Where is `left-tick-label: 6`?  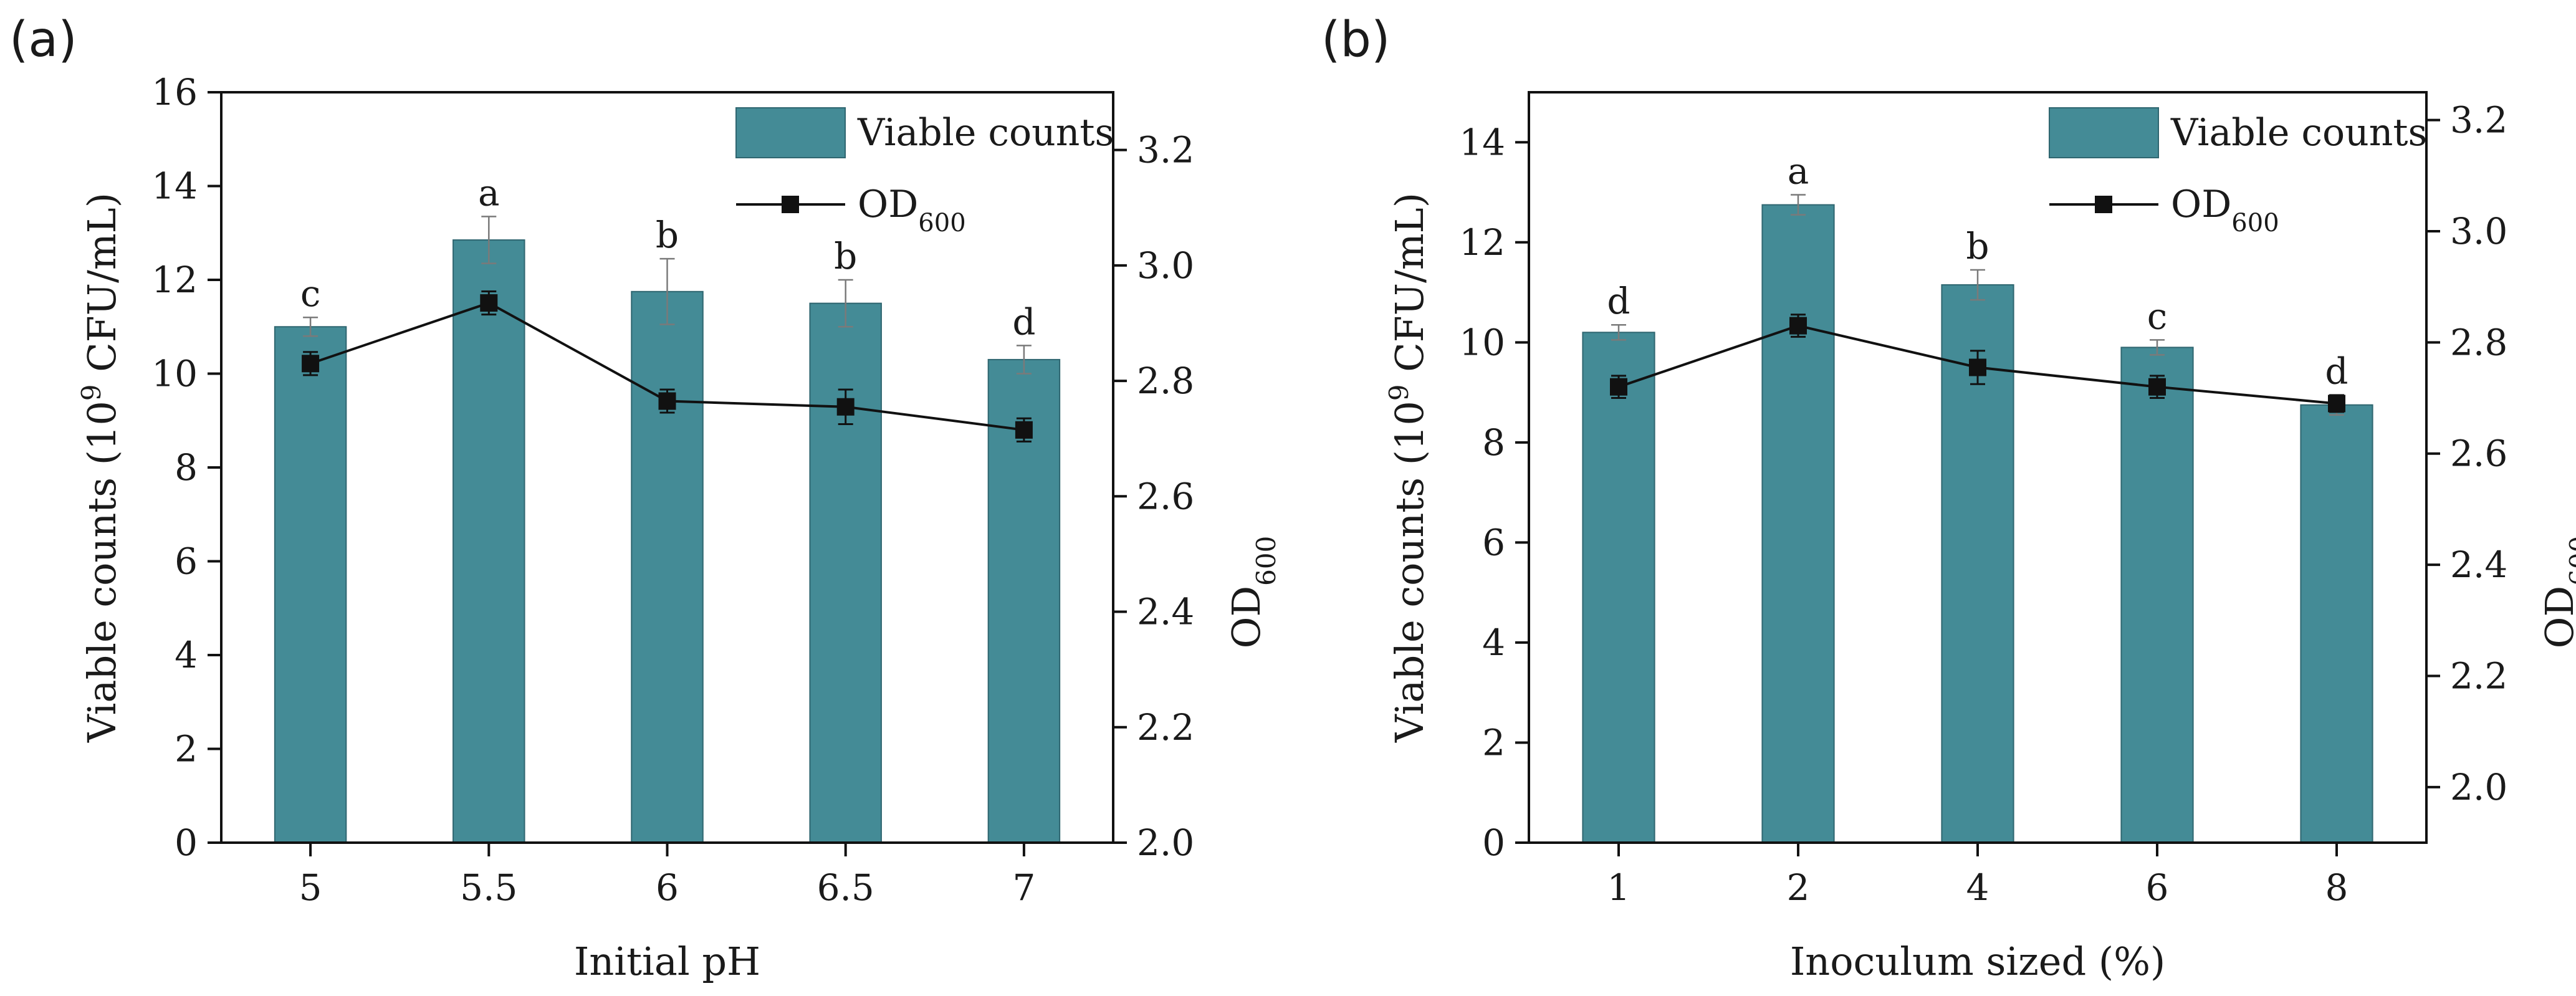 left-tick-label: 6 is located at coordinates (187, 561).